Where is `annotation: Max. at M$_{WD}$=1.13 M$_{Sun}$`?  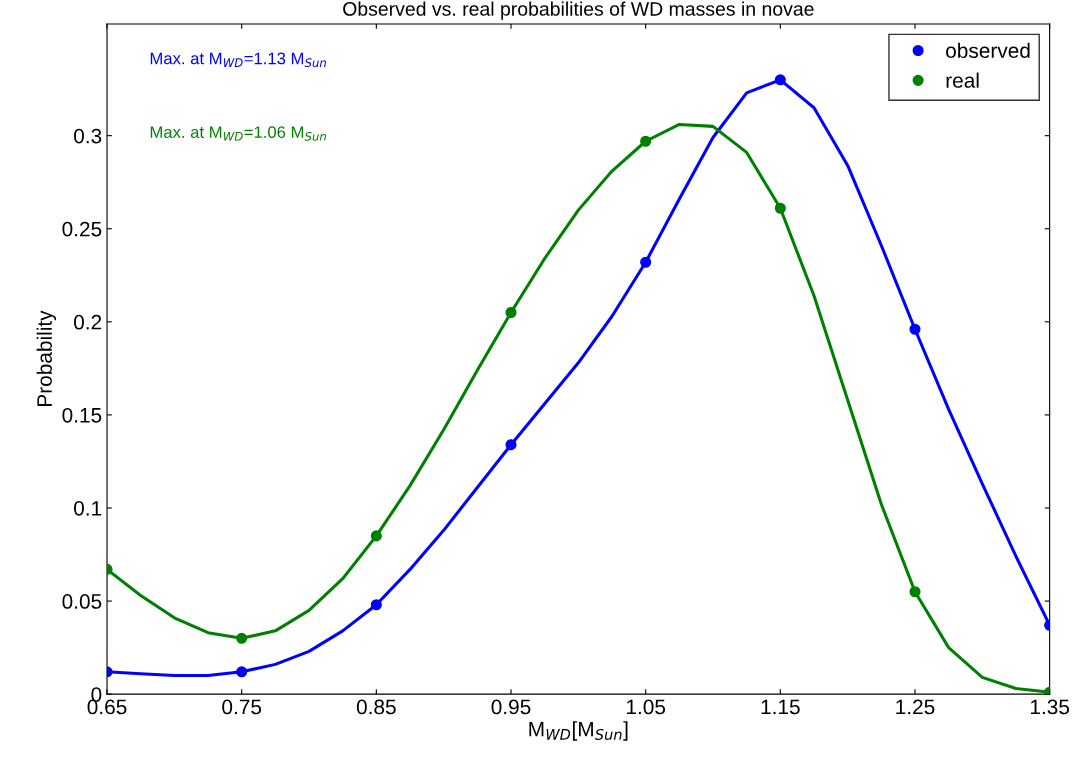
annotation: Max. at M$_{WD}$=1.13 M$_{Sun}$ is located at coordinates (238, 60).